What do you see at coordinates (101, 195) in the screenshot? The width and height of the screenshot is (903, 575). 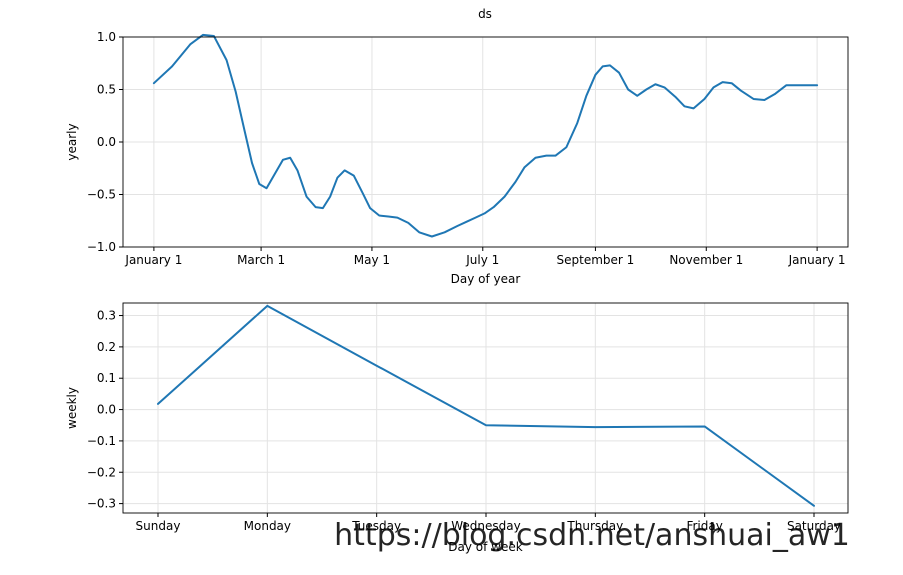 I see `y-tick-label: −0.5` at bounding box center [101, 195].